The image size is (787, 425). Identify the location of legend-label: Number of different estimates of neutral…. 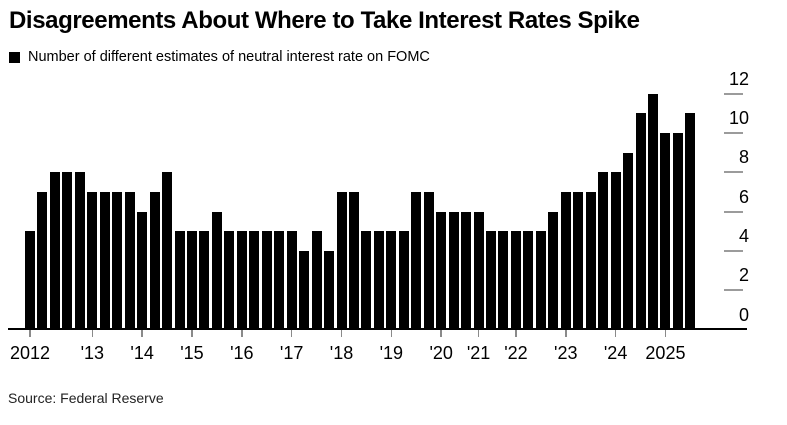
(229, 57).